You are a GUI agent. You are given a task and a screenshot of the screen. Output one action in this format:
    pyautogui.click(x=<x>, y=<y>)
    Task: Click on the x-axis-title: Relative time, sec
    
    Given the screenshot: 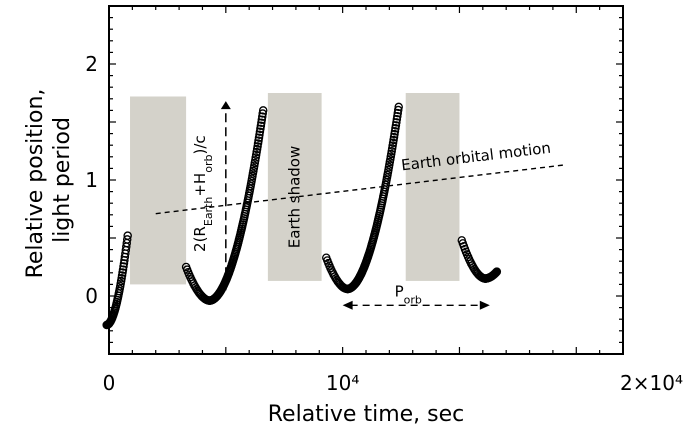 What is the action you would take?
    pyautogui.click(x=366, y=414)
    